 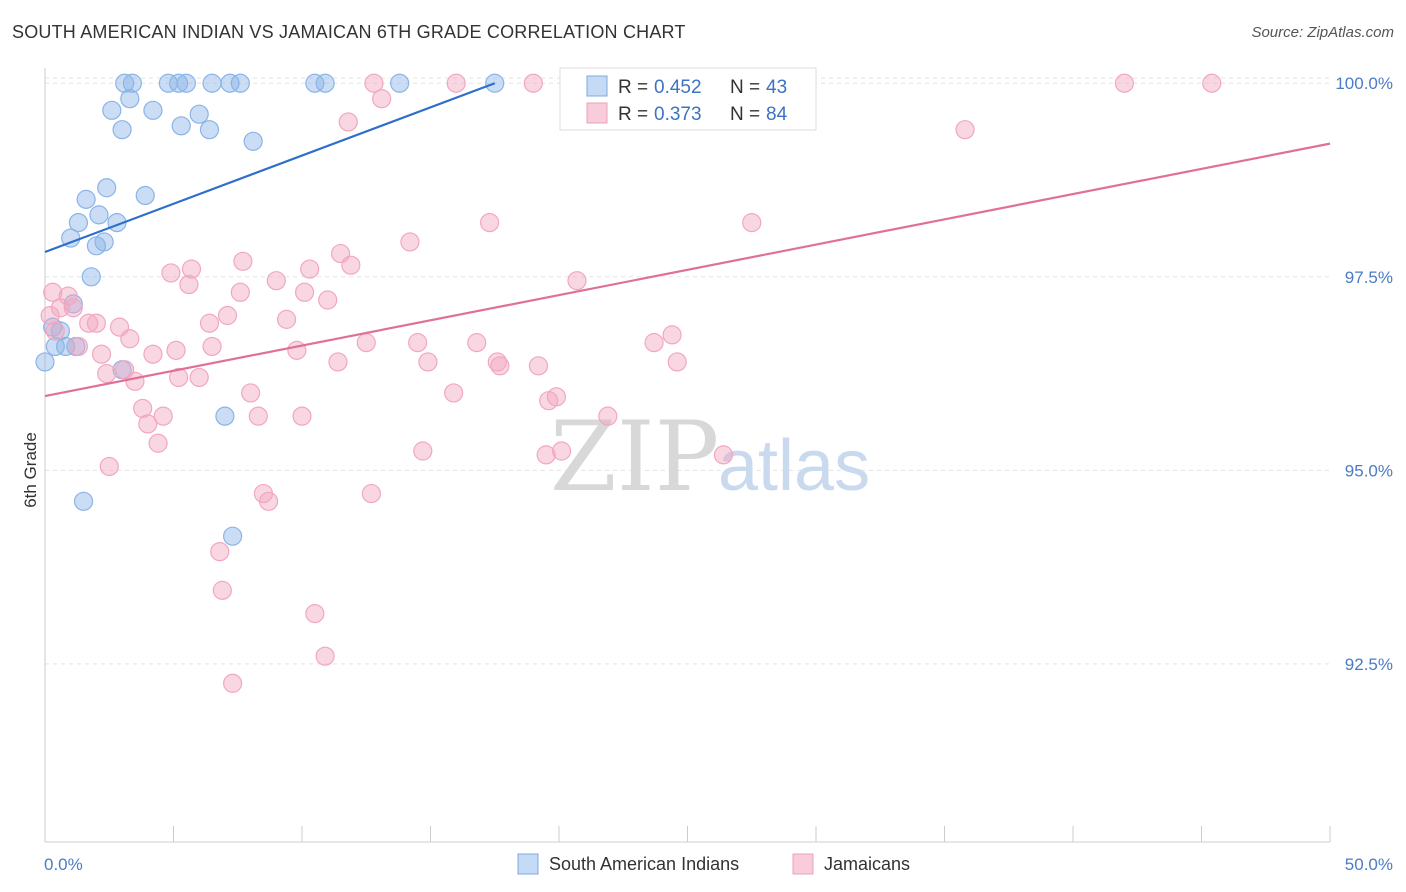 I want to click on legend-r-label-1: R =, so click(x=633, y=87).